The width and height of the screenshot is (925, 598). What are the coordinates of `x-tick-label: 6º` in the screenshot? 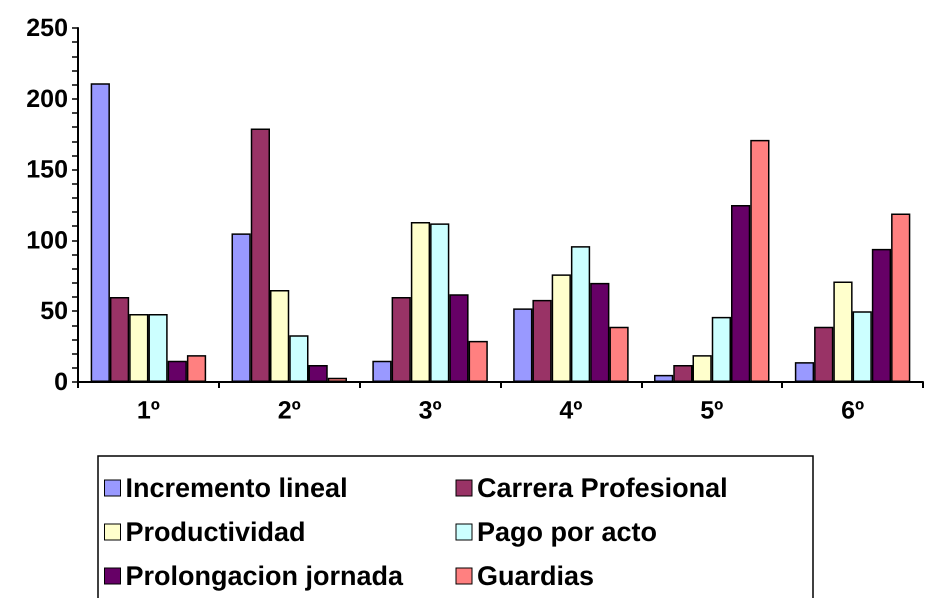 It's located at (852, 410).